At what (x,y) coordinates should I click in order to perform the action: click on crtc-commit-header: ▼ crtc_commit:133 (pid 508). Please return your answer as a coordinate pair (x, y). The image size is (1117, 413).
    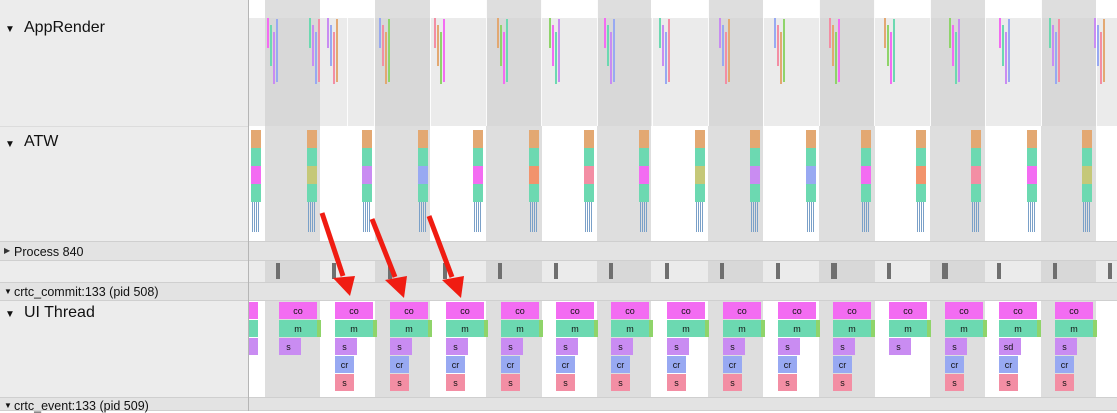
    Looking at the image, I should click on (558, 291).